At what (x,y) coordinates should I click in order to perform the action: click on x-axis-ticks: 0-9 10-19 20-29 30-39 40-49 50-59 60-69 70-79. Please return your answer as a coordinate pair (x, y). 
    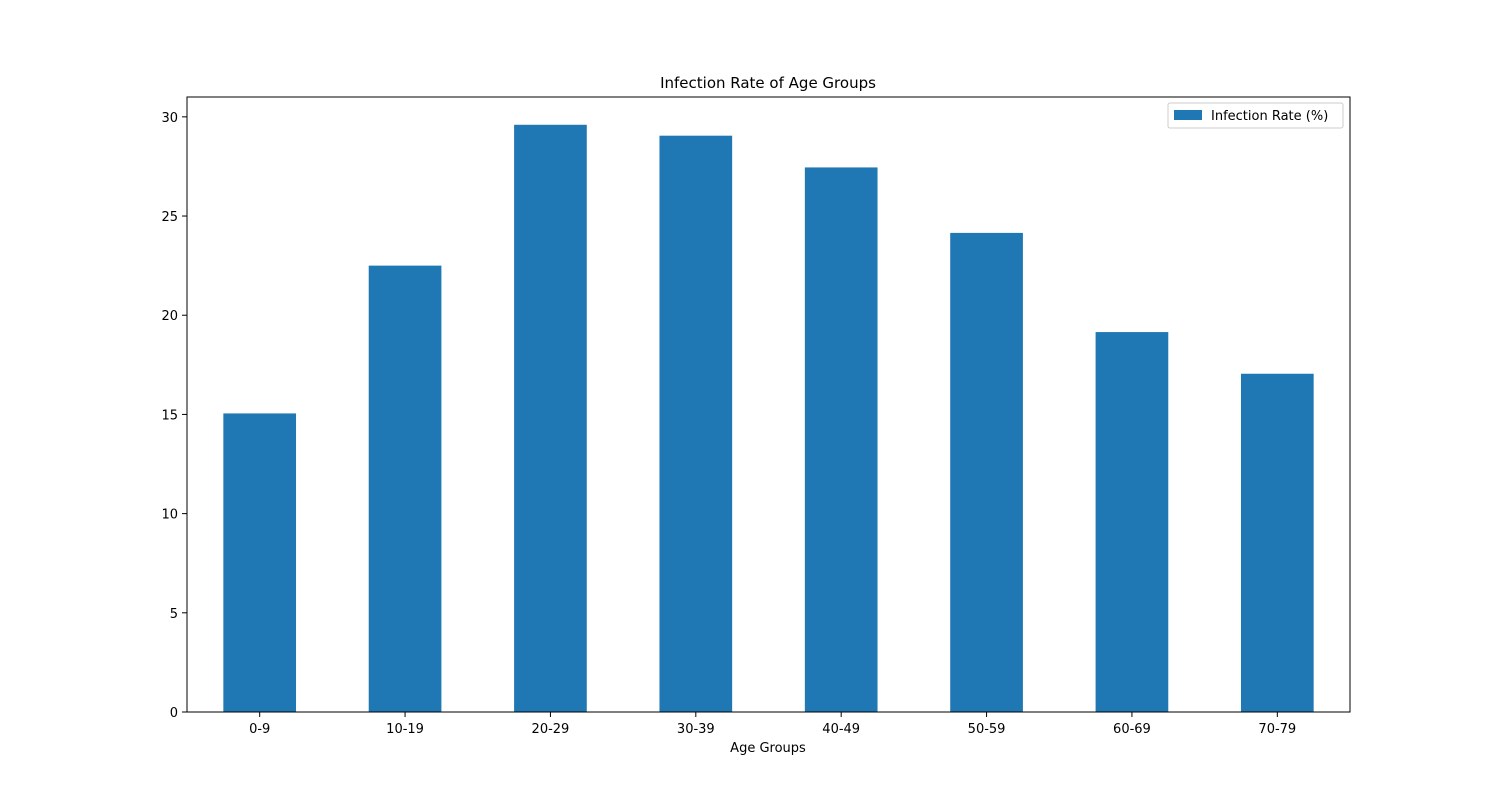
    Looking at the image, I should click on (772, 724).